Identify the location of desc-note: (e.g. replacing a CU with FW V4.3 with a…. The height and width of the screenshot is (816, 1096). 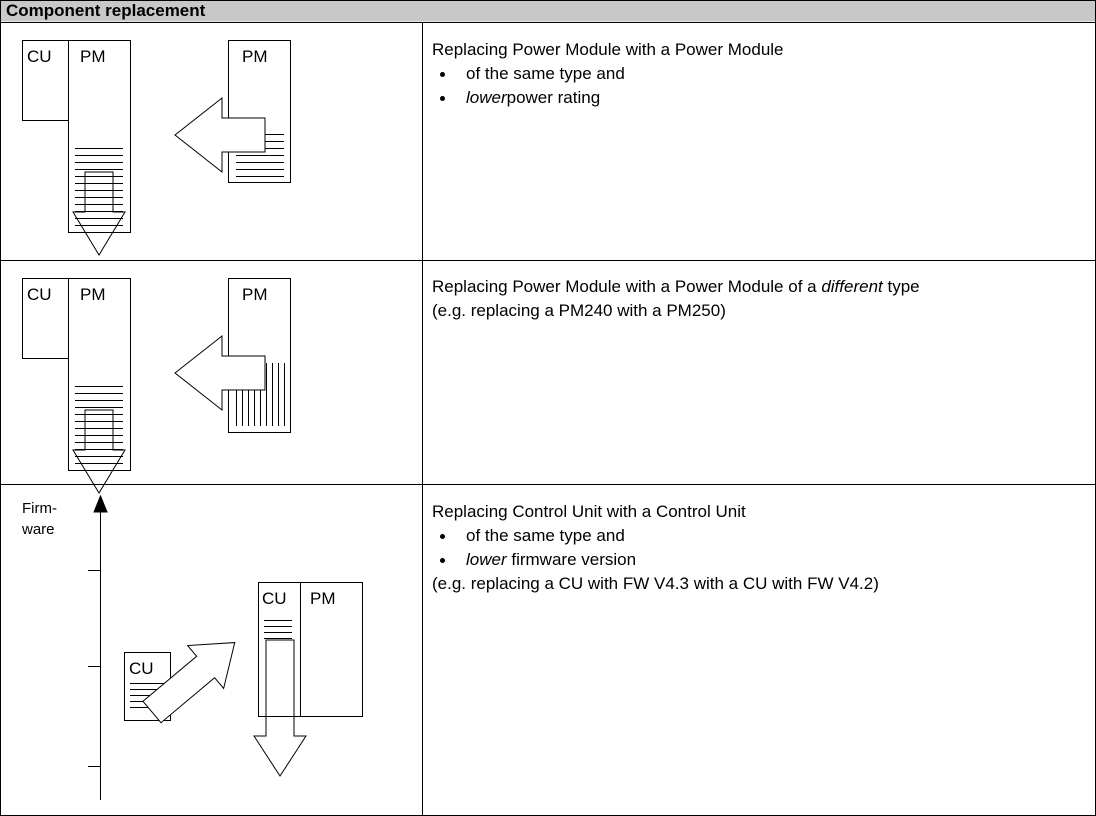
(655, 583).